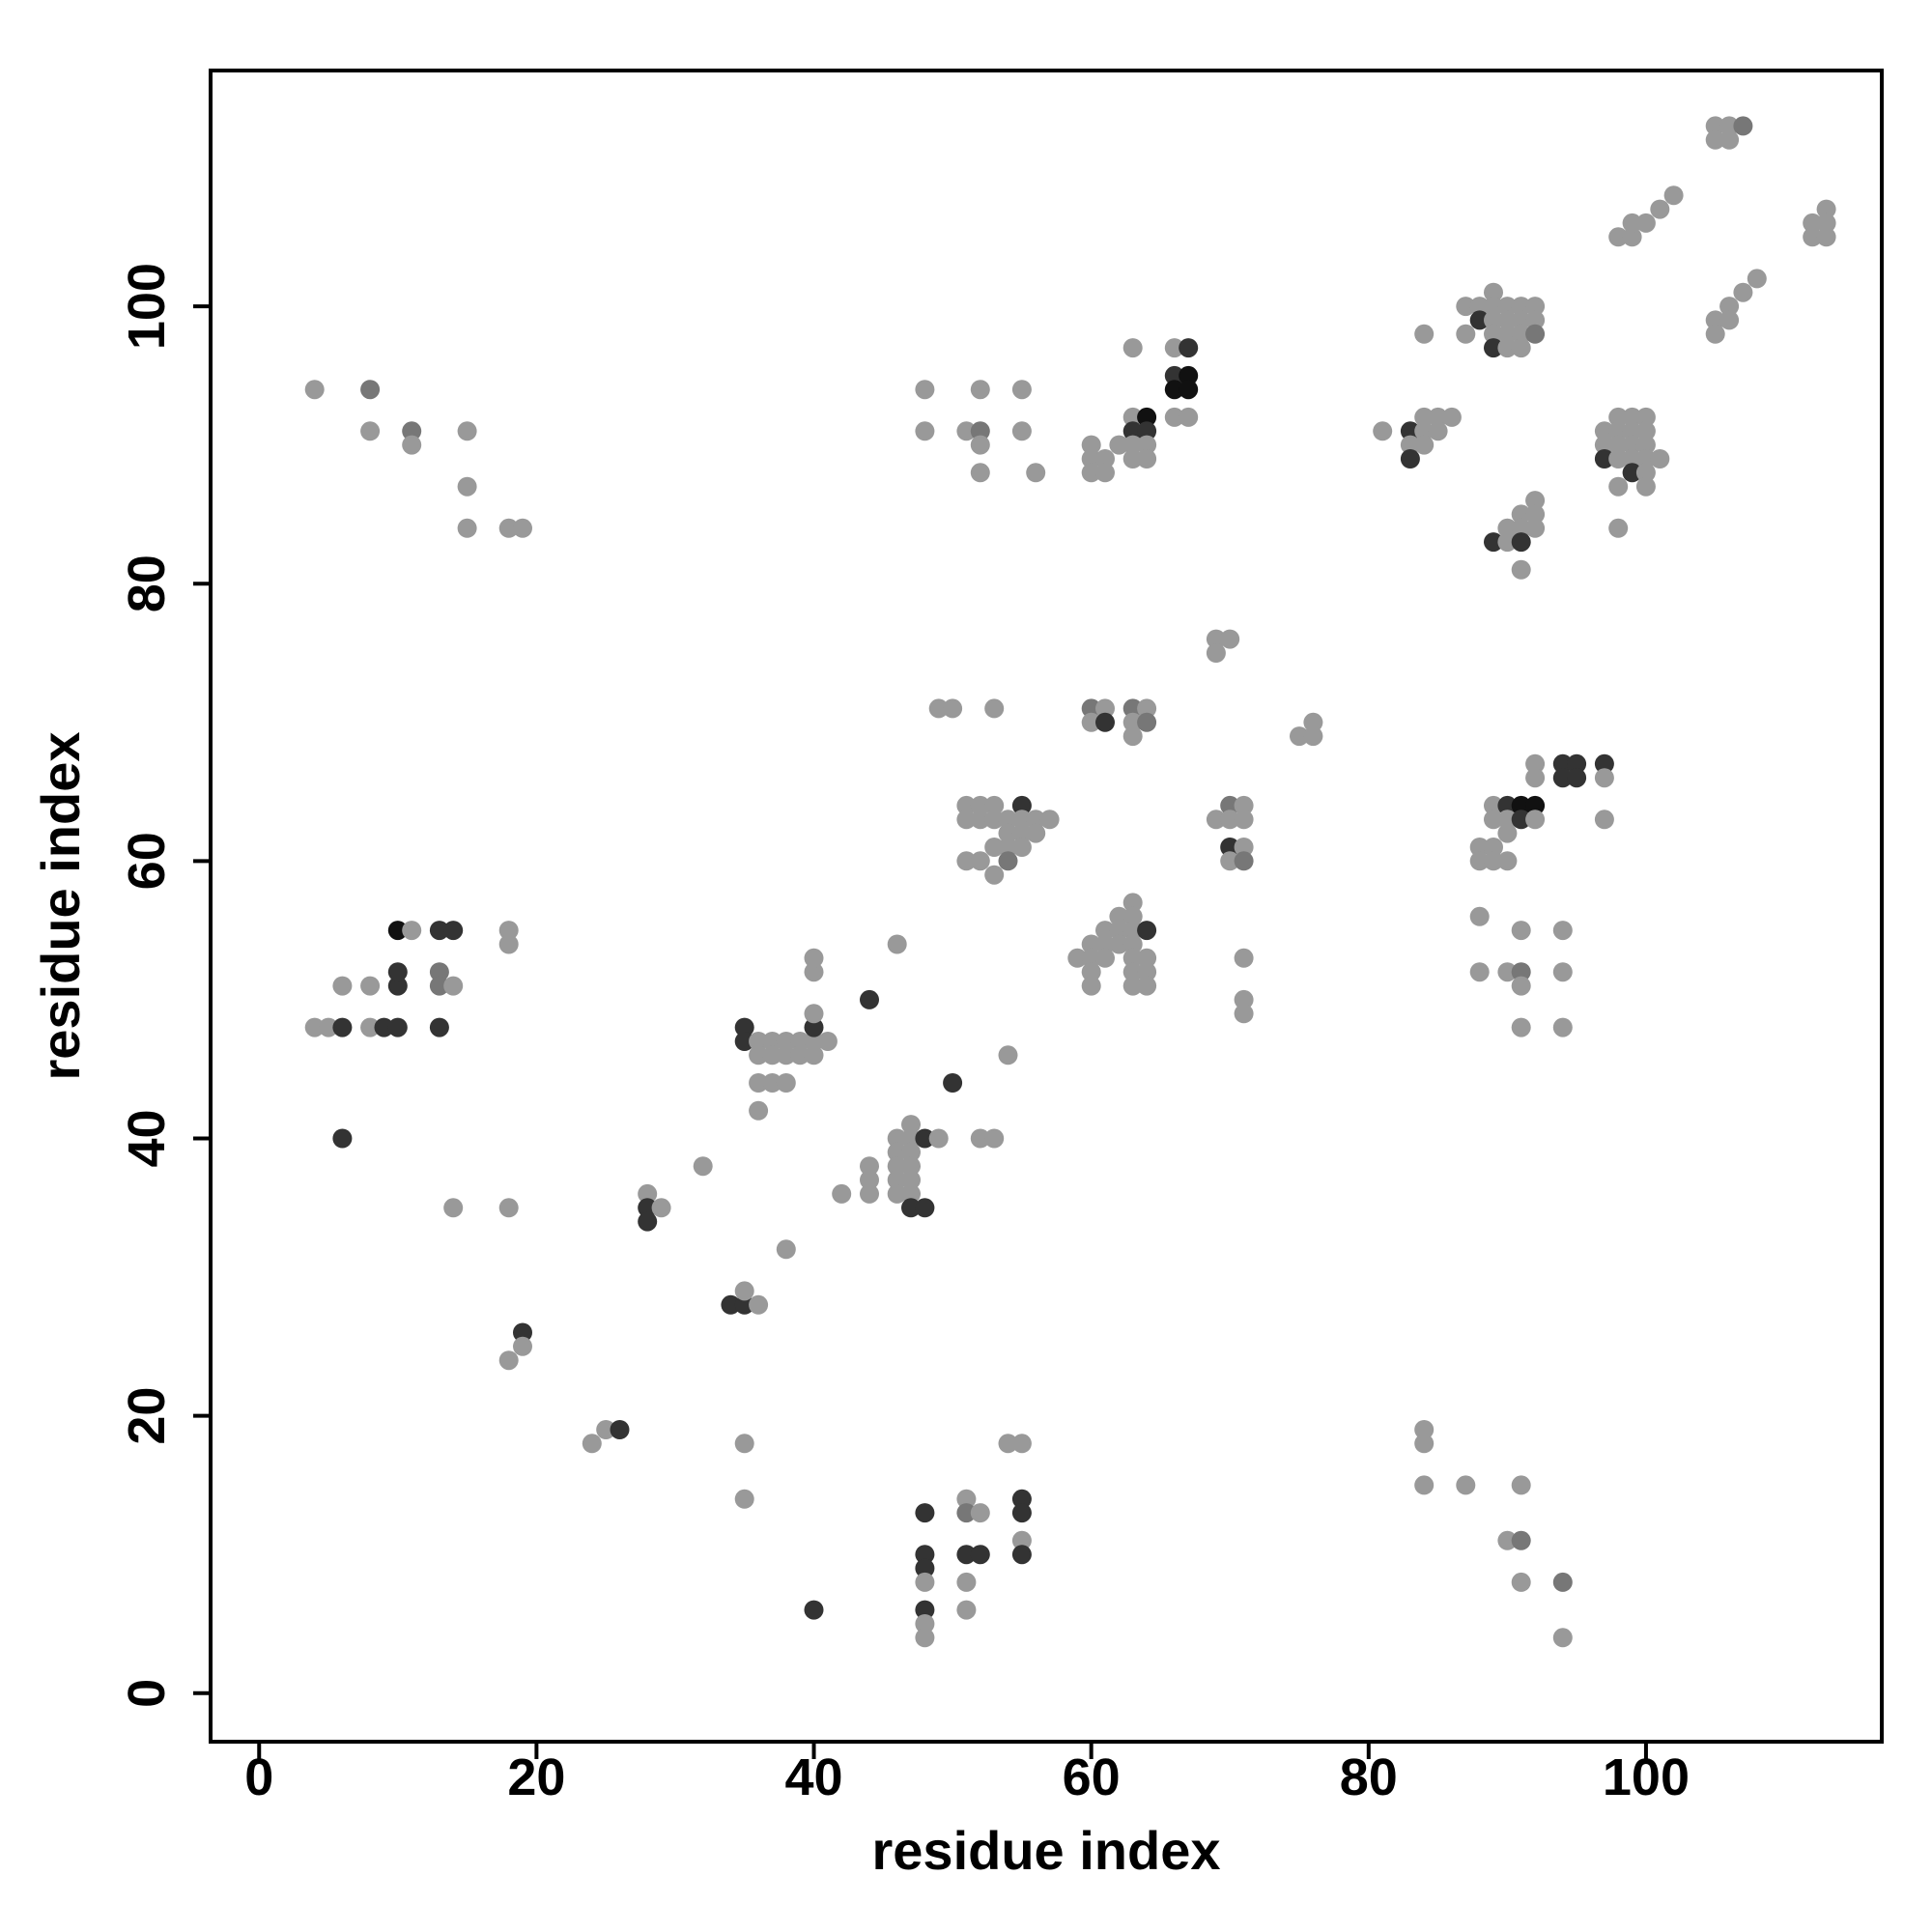 The image size is (1932, 1932). Describe the element at coordinates (536, 1777) in the screenshot. I see `x-tick-label-1: 20` at that location.